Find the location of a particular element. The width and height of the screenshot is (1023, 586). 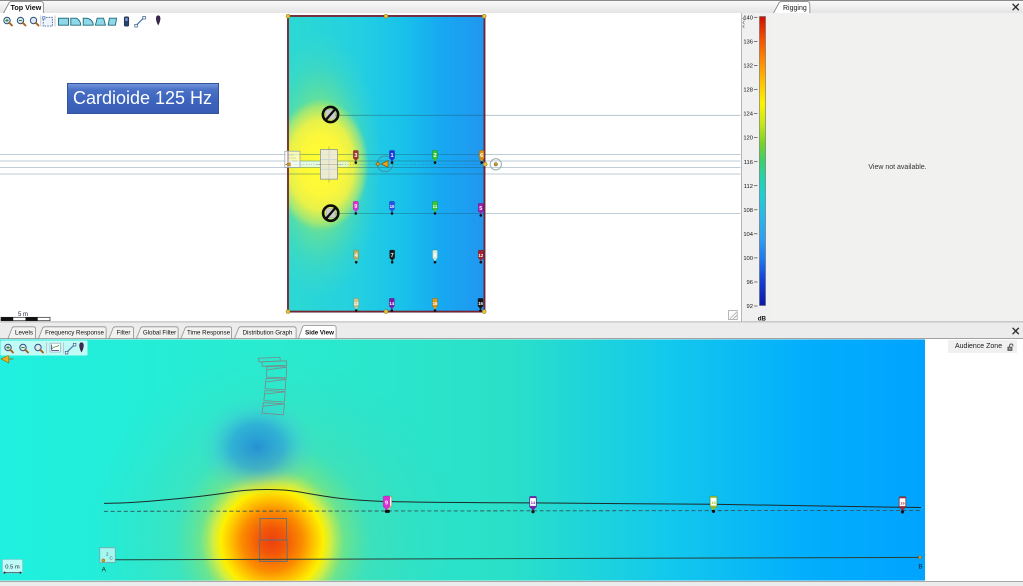

svg-text: C is located at coordinates (112, 558).